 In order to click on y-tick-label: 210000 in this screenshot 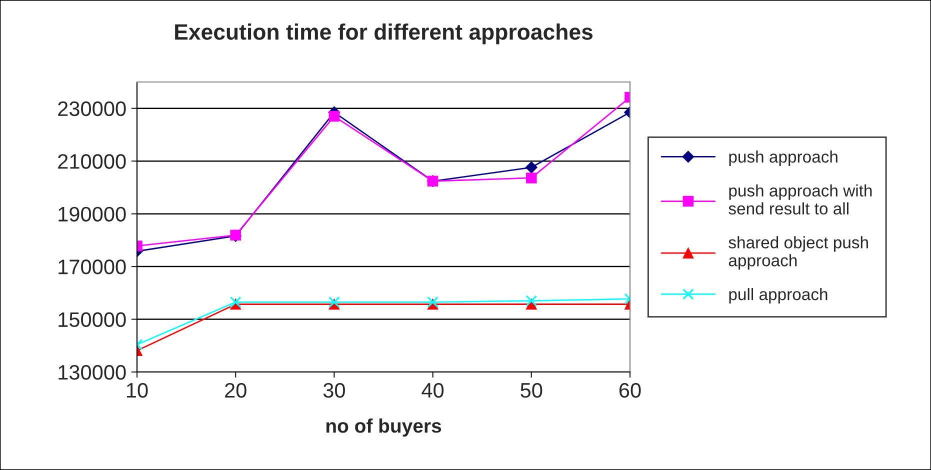, I will do `click(92, 161)`.